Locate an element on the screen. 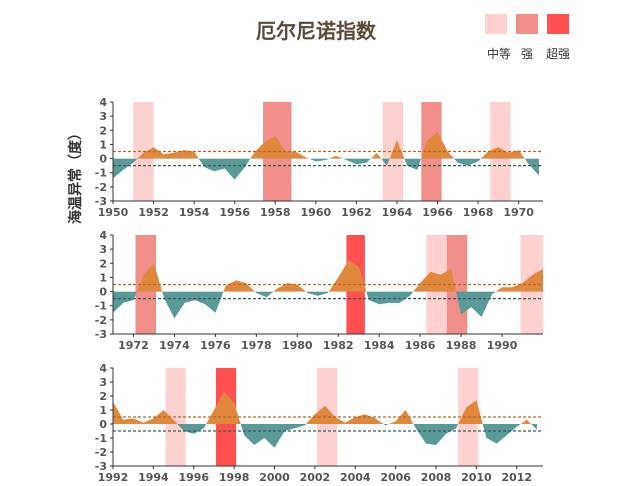 This screenshot has width=640, height=486. legend-label-0: 中等 is located at coordinates (499, 53).